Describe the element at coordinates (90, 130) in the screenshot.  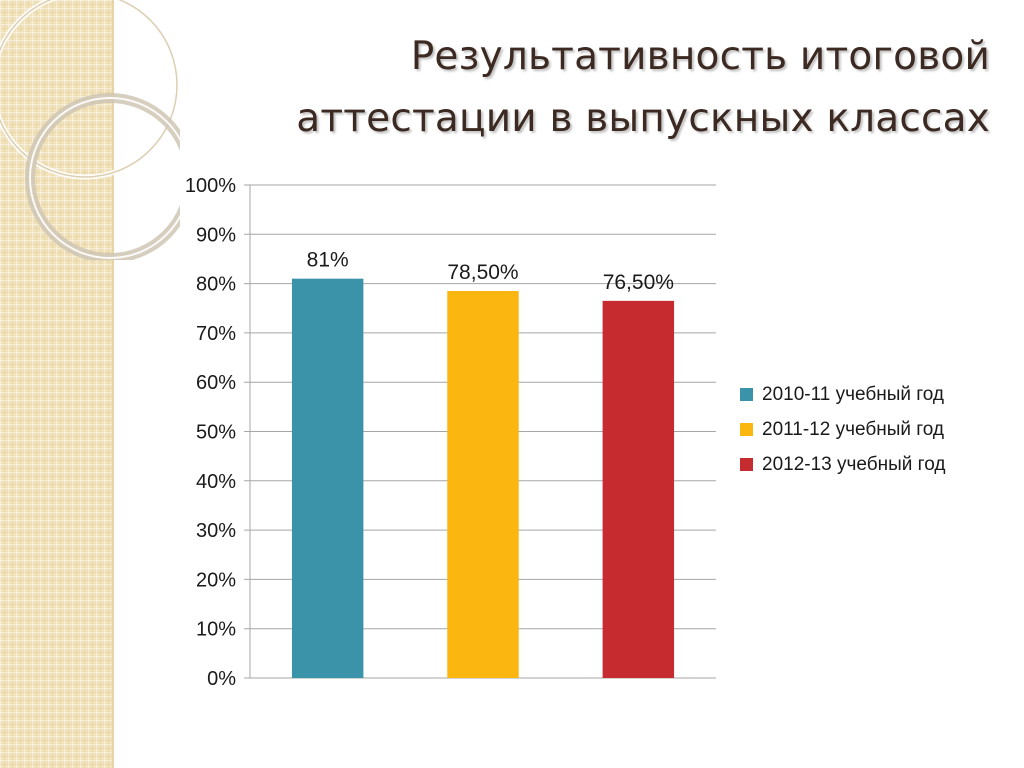
I see `decorative-rings-icon` at that location.